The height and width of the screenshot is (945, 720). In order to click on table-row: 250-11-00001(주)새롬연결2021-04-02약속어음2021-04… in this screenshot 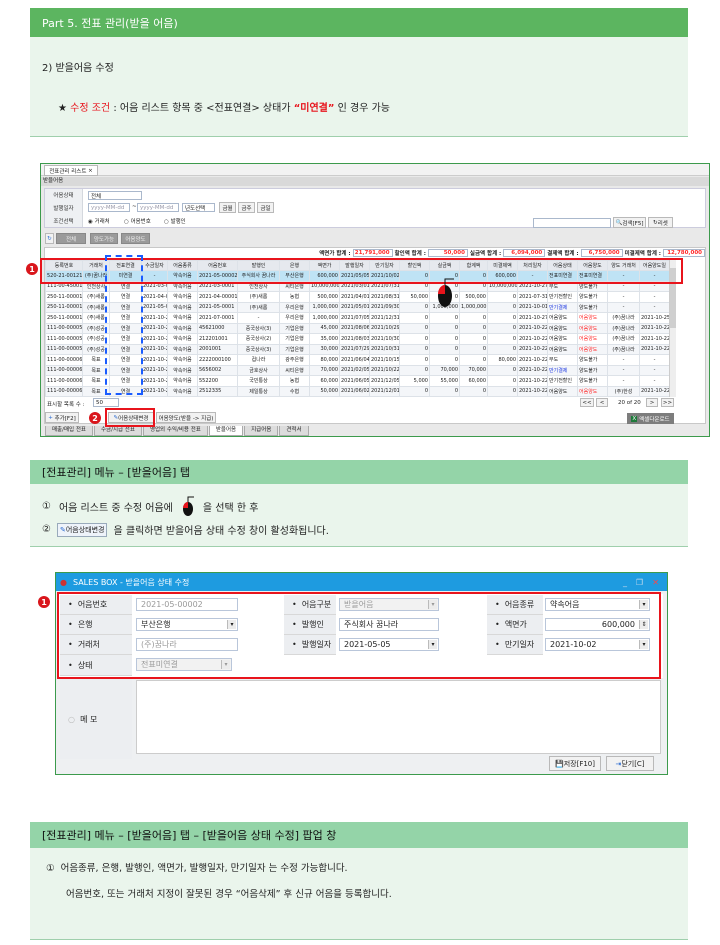, I will do `click(357, 297)`.